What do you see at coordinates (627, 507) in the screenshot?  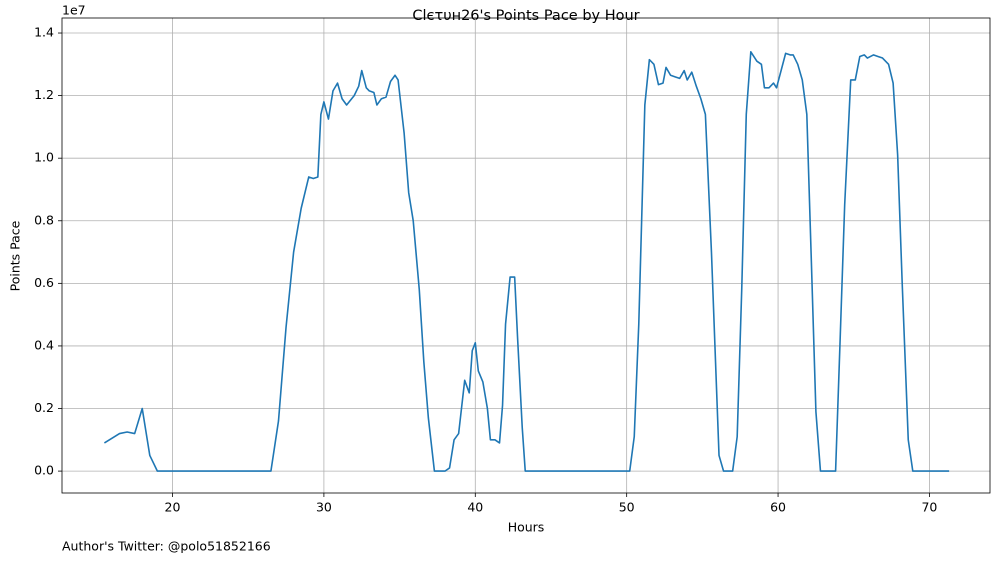 I see `x-tick-label: 50` at bounding box center [627, 507].